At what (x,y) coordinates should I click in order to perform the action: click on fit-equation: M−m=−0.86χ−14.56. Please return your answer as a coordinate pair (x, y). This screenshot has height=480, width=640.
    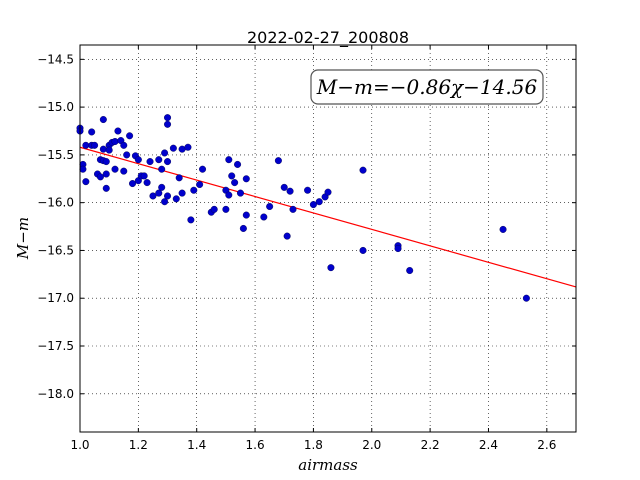
    Looking at the image, I should click on (427, 87).